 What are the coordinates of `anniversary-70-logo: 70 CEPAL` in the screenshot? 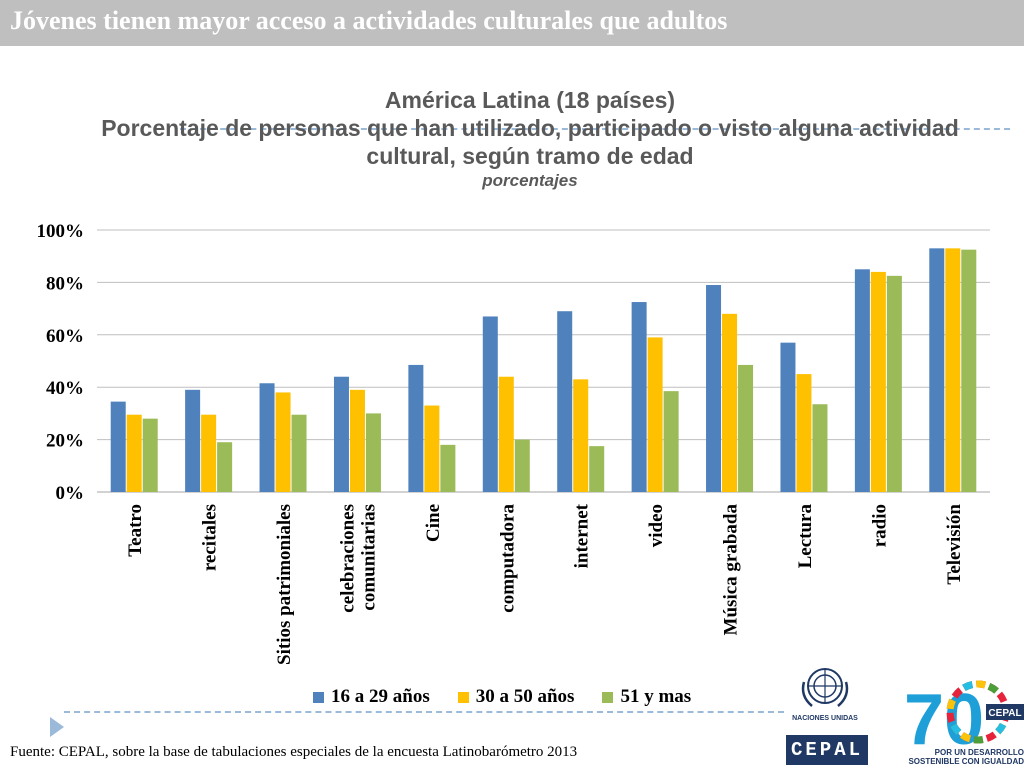 It's located at (964, 714).